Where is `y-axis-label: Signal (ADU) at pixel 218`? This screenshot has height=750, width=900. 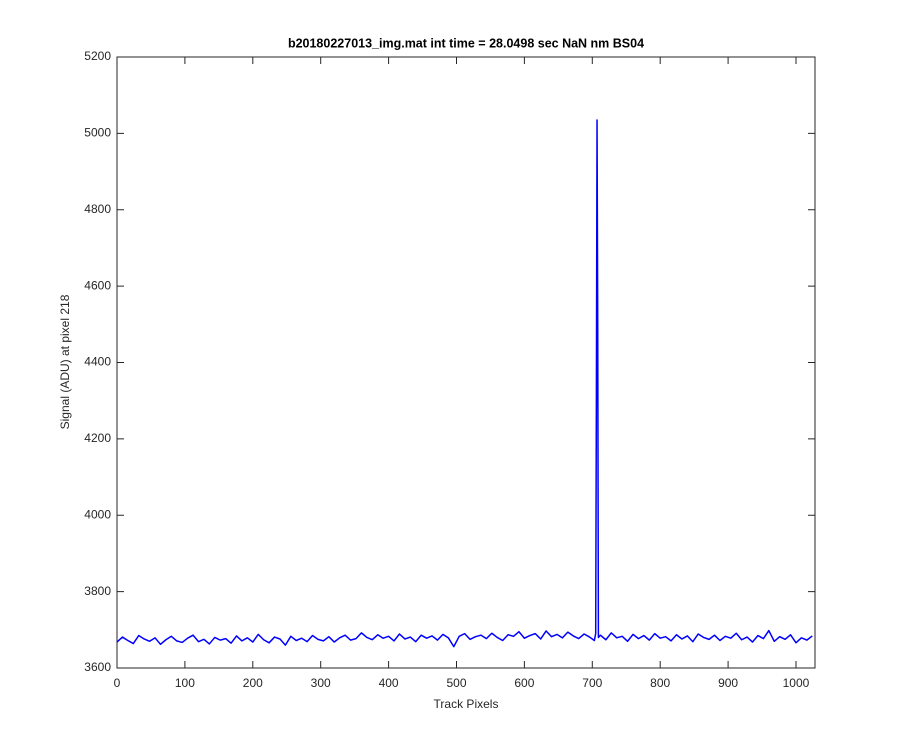
y-axis-label: Signal (ADU) at pixel 218 is located at coordinates (65, 361).